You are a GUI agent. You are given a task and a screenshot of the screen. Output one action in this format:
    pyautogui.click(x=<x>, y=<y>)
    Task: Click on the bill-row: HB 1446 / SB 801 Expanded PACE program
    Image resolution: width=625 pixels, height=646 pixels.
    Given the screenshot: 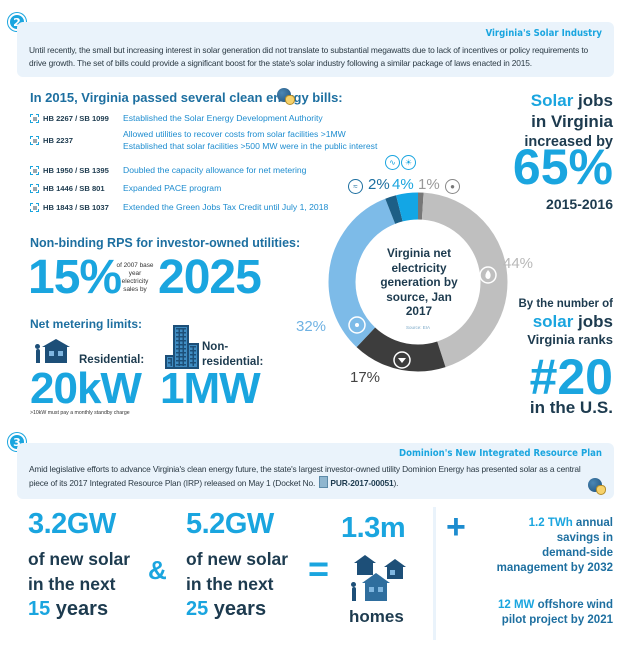 What is the action you would take?
    pyautogui.click(x=125, y=188)
    